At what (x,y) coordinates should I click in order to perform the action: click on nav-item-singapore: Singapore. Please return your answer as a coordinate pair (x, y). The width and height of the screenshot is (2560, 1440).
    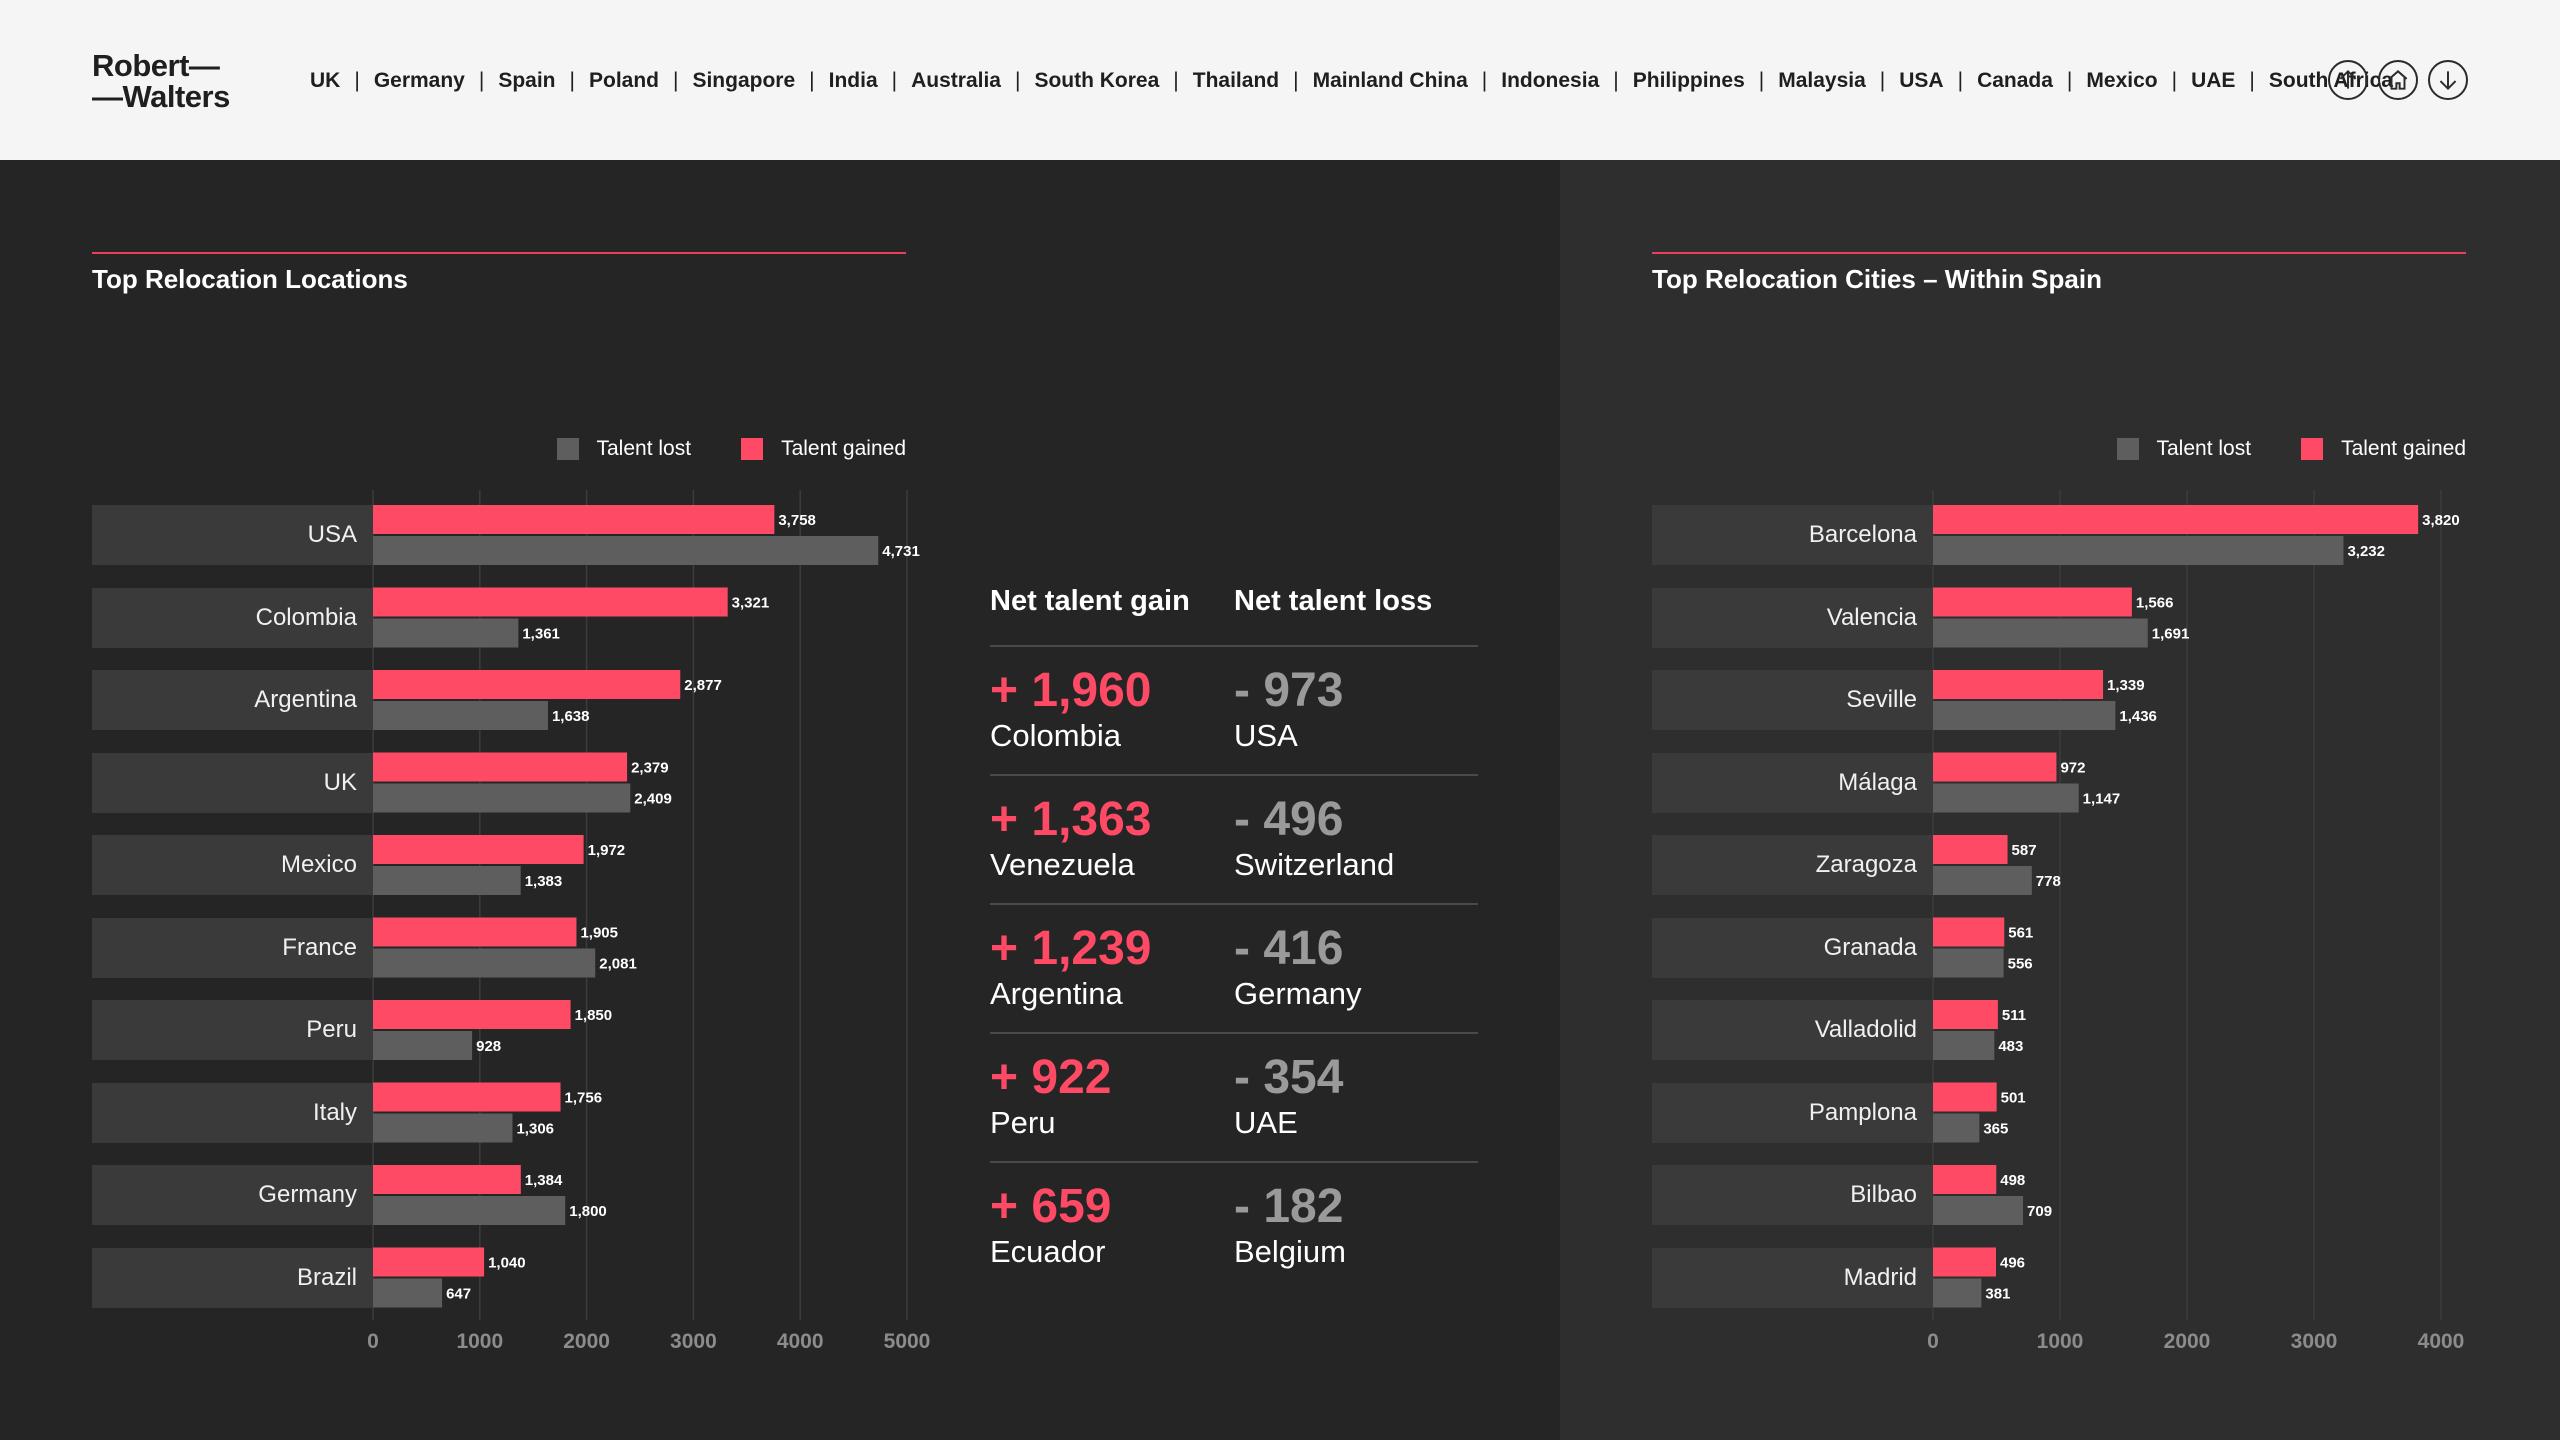
    Looking at the image, I should click on (744, 80).